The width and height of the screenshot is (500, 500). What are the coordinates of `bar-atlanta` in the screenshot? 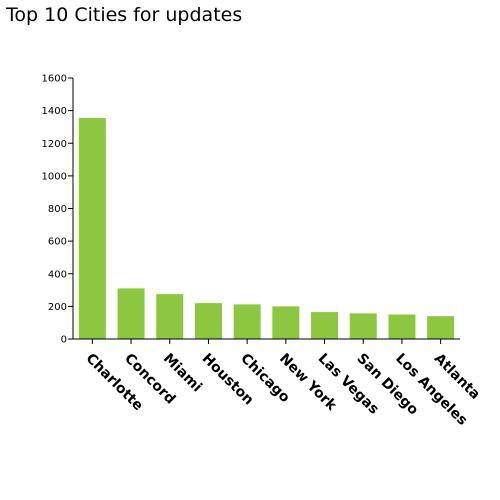 It's located at (441, 327).